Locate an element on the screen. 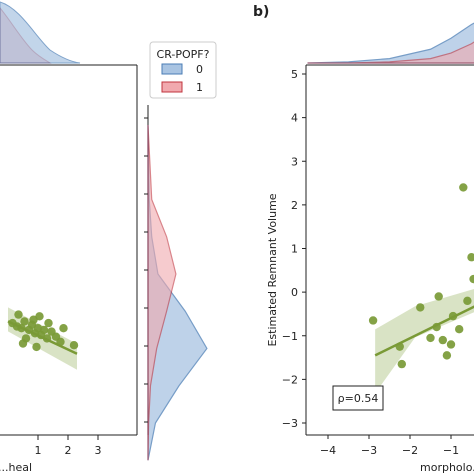 Image resolution: width=474 pixels, height=474 pixels. panel-b-y-tick-label-8: −3 is located at coordinates (290, 423).